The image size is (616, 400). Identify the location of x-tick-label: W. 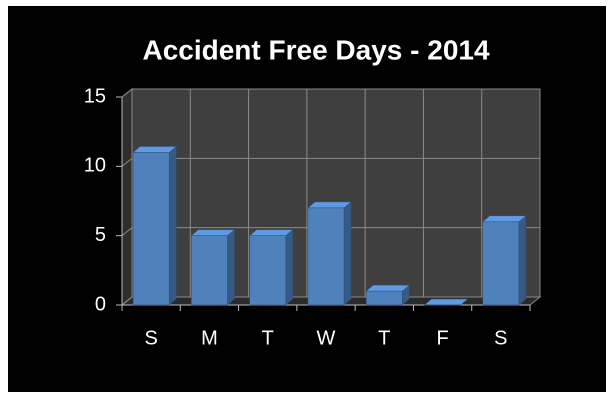
(326, 338).